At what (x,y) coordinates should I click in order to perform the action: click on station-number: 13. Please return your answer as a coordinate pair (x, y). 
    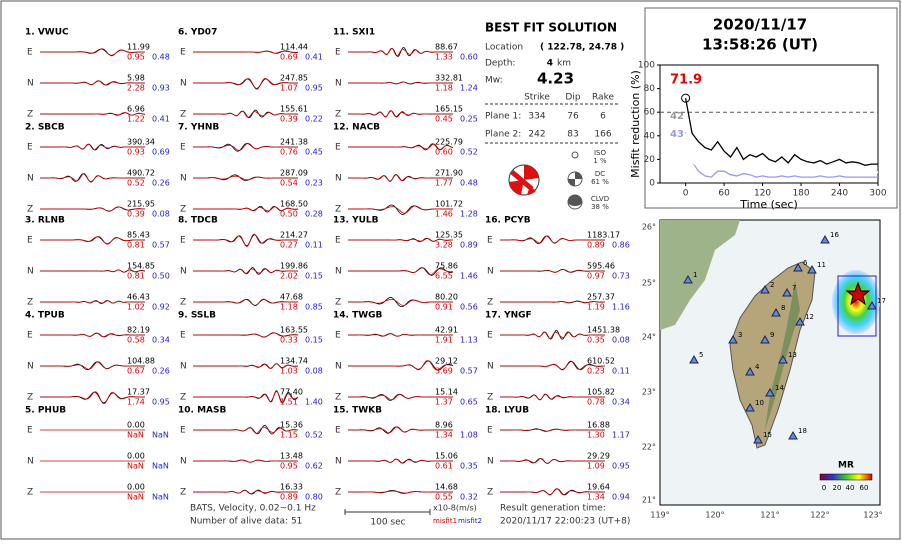
    Looking at the image, I should click on (792, 355).